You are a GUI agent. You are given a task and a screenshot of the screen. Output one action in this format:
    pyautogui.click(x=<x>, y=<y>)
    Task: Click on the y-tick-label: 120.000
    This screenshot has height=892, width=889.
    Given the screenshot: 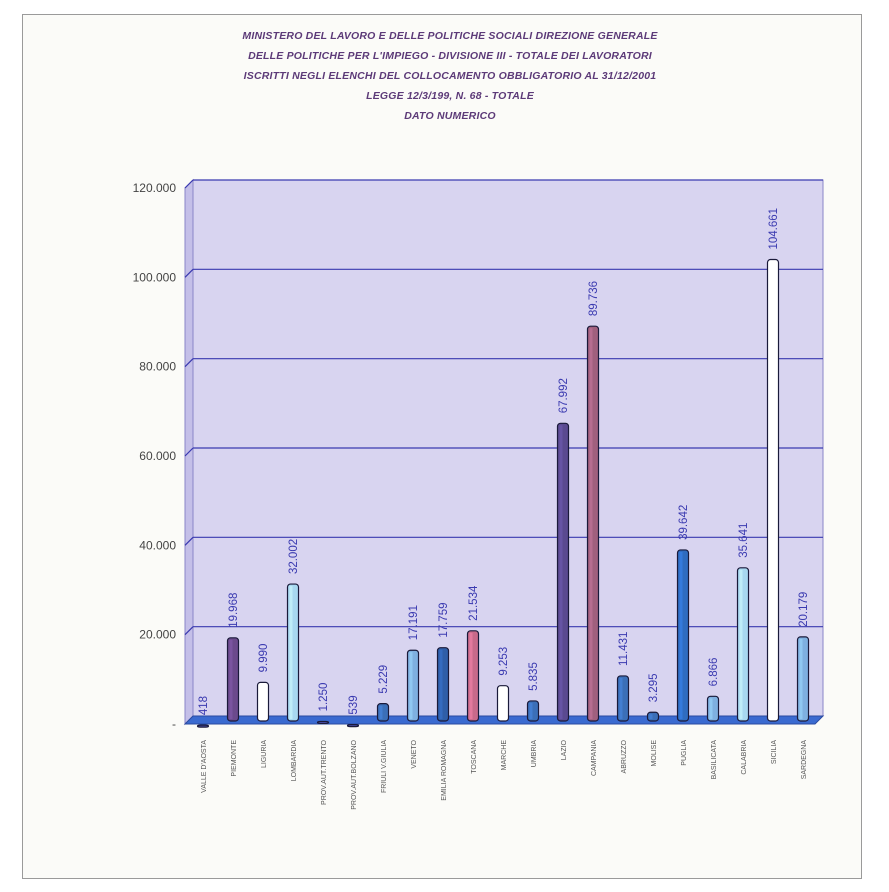 What is the action you would take?
    pyautogui.click(x=155, y=188)
    